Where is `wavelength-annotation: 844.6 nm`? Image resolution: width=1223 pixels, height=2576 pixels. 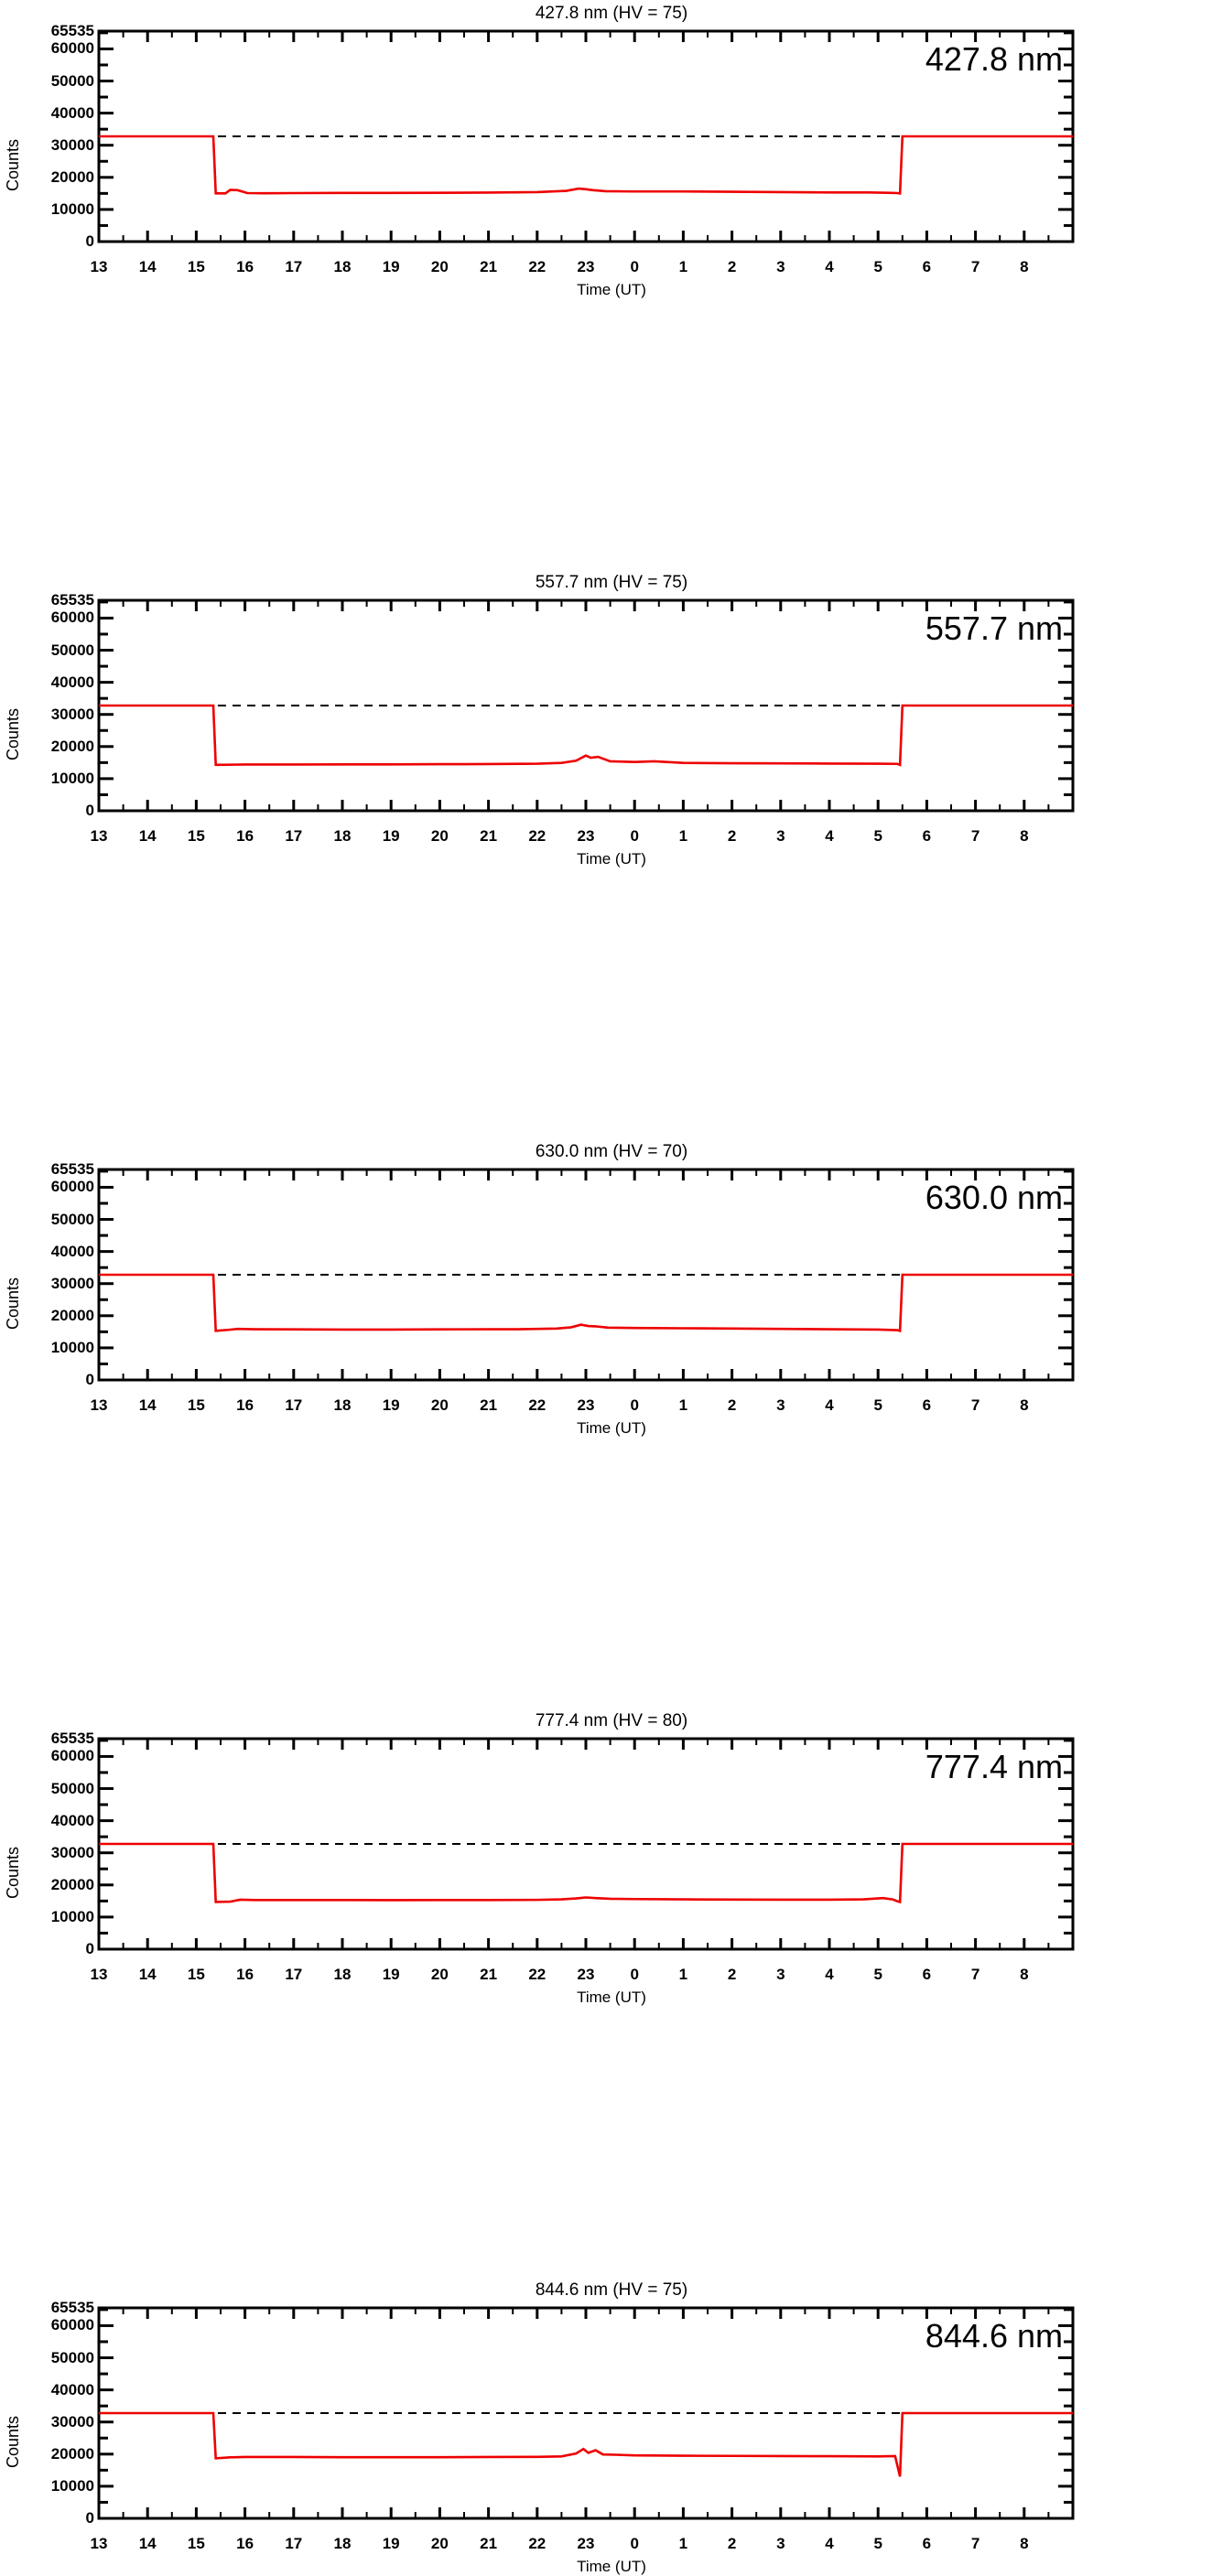 wavelength-annotation: 844.6 nm is located at coordinates (994, 2336).